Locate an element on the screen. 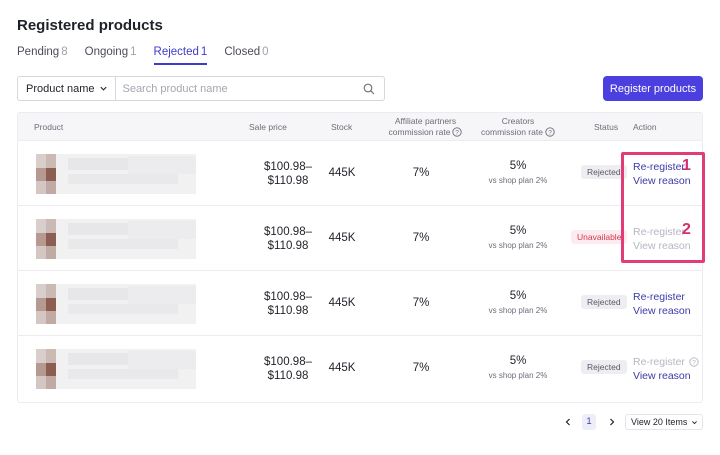 The image size is (720, 455). annotation-marker-2: 2 is located at coordinates (686, 229).